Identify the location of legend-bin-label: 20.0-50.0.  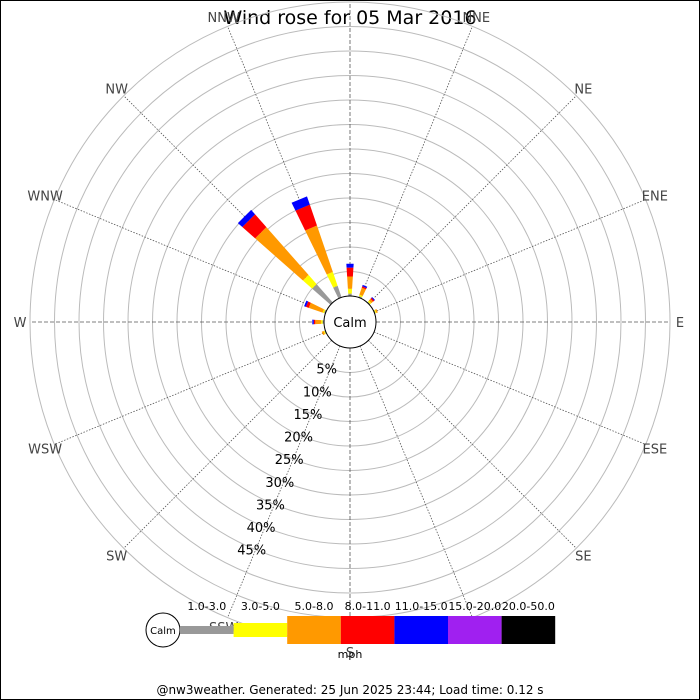
(528, 606).